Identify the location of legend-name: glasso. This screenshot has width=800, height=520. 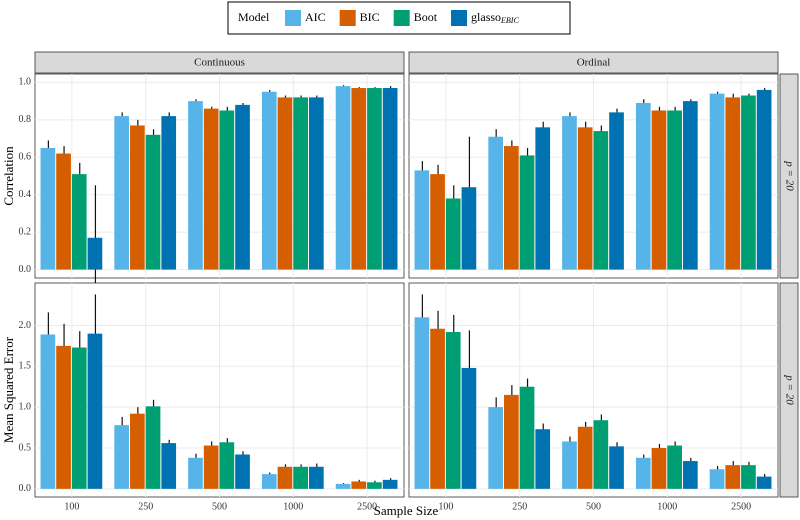
(486, 17).